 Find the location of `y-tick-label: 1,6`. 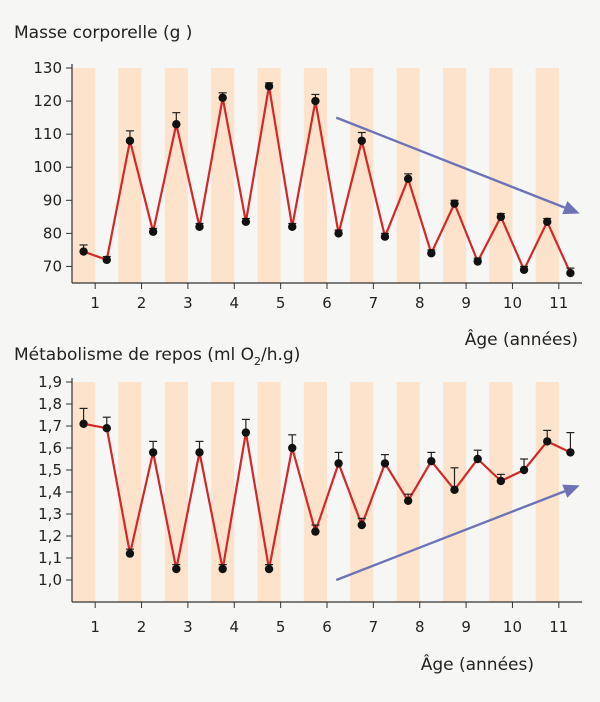

y-tick-label: 1,6 is located at coordinates (50, 448).